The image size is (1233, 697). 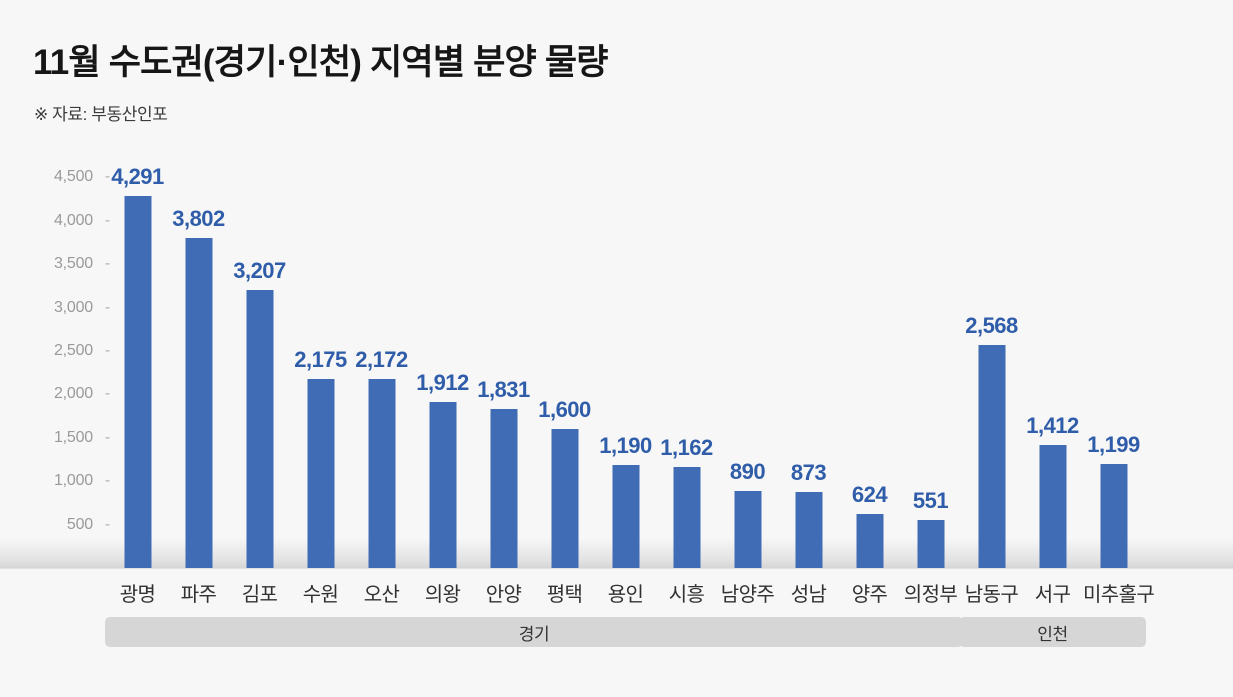 What do you see at coordinates (564, 410) in the screenshot?
I see `bar-value-label: 1,600` at bounding box center [564, 410].